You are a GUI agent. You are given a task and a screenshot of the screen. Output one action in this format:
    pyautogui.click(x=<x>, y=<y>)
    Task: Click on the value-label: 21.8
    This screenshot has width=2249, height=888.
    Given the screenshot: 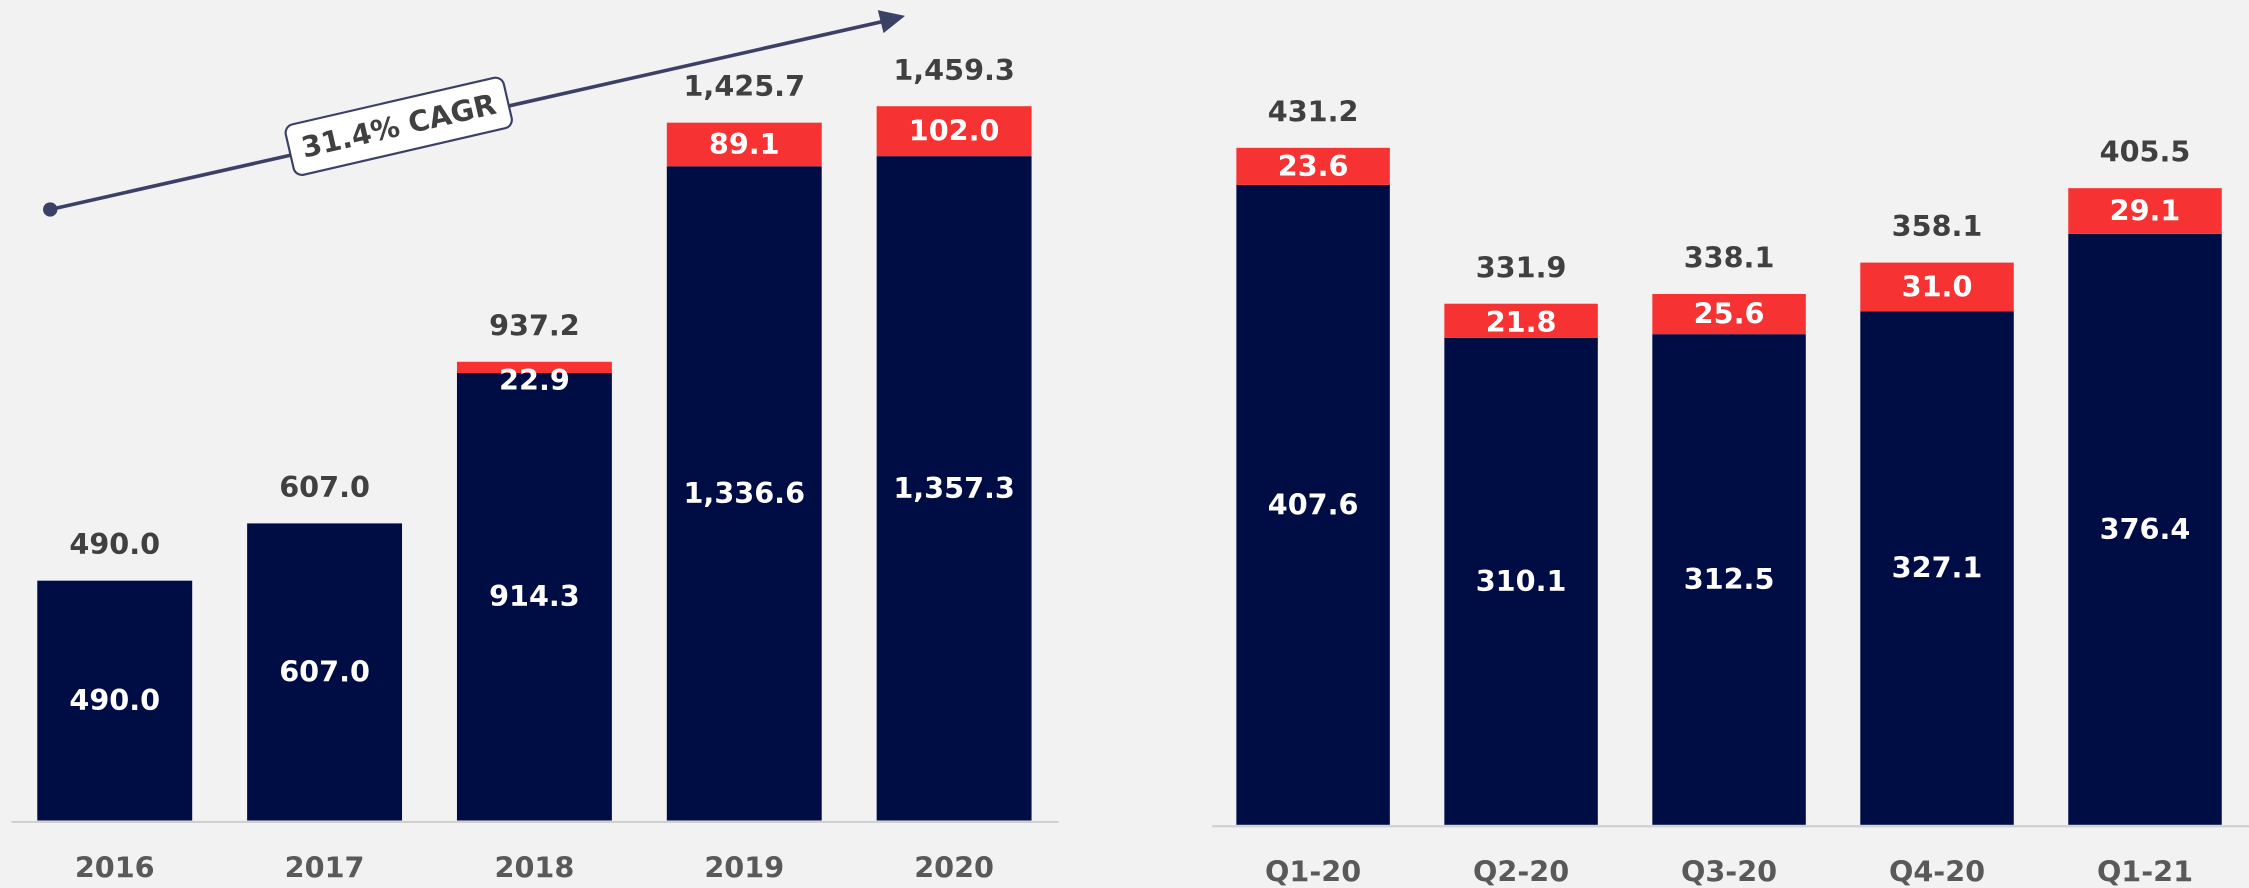 What is the action you would take?
    pyautogui.click(x=1521, y=322)
    